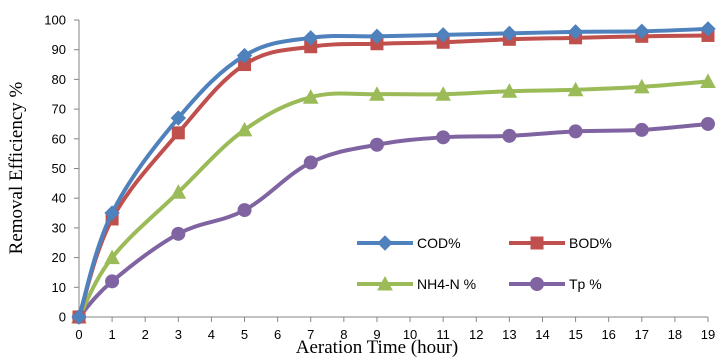  What do you see at coordinates (555, 284) in the screenshot?
I see `legend-entry: Tp %` at bounding box center [555, 284].